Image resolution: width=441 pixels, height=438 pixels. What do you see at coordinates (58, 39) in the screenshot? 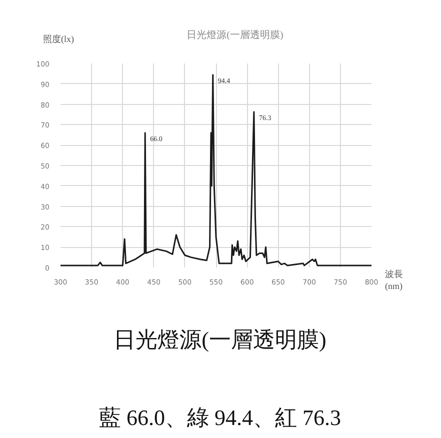
I see `y-axis-title: 照度(lx)` at bounding box center [58, 39].